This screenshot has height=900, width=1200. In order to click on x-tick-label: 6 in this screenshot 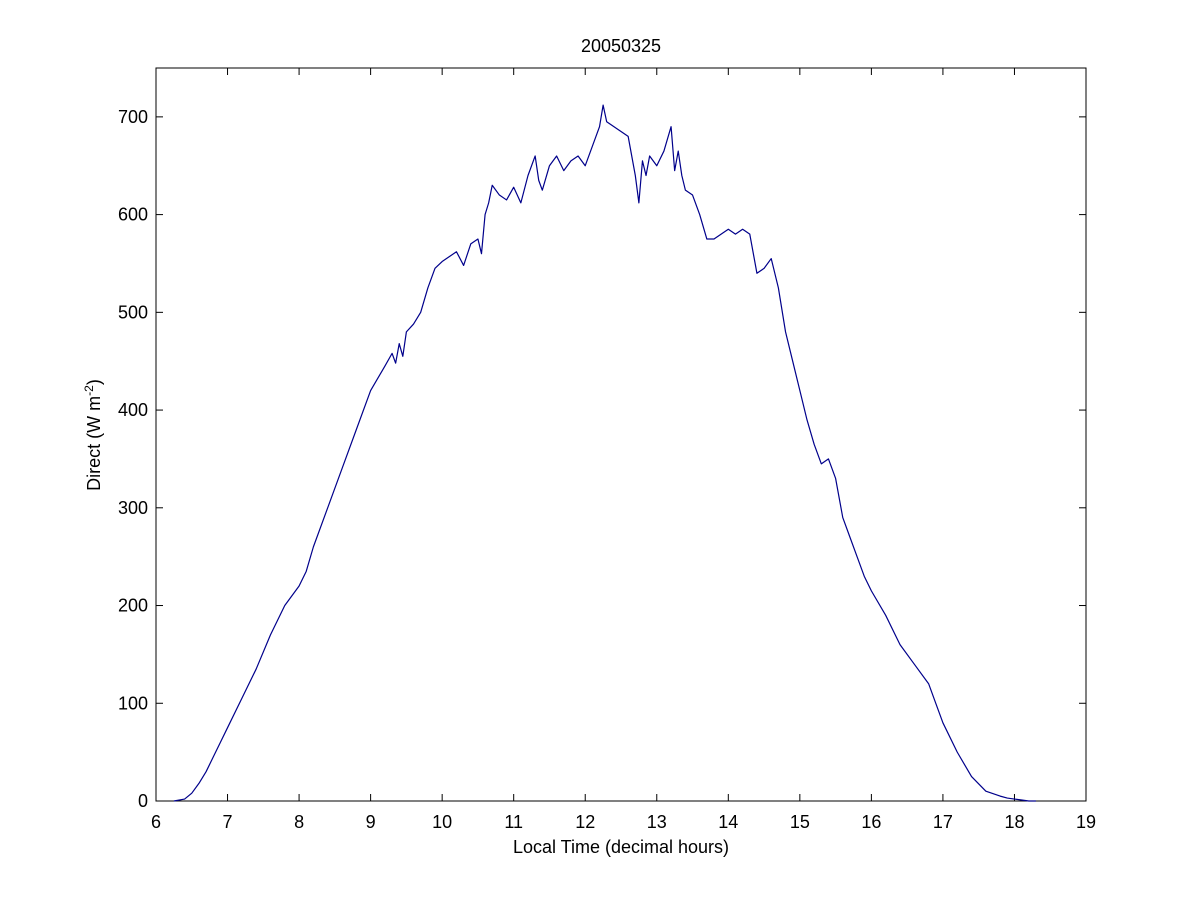, I will do `click(156, 822)`.